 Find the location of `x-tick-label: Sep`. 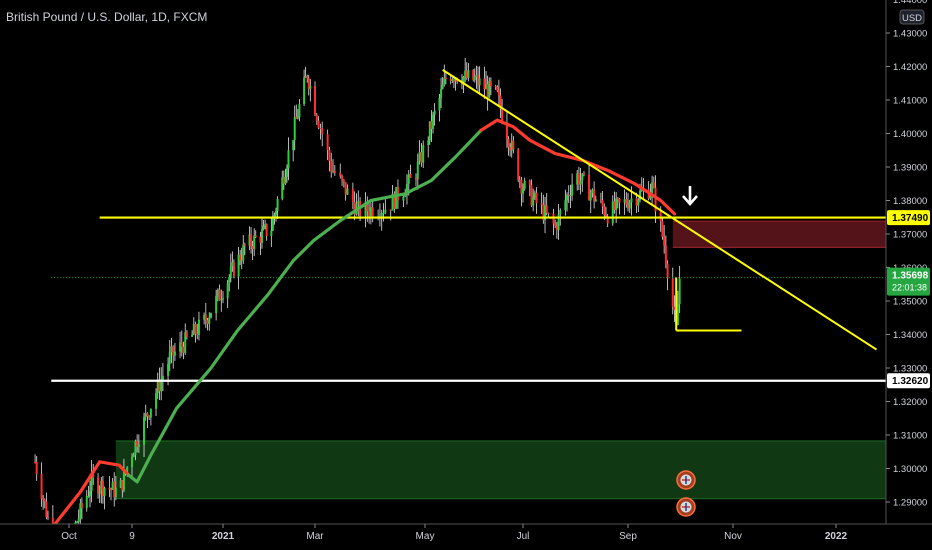

x-tick-label: Sep is located at coordinates (628, 536).